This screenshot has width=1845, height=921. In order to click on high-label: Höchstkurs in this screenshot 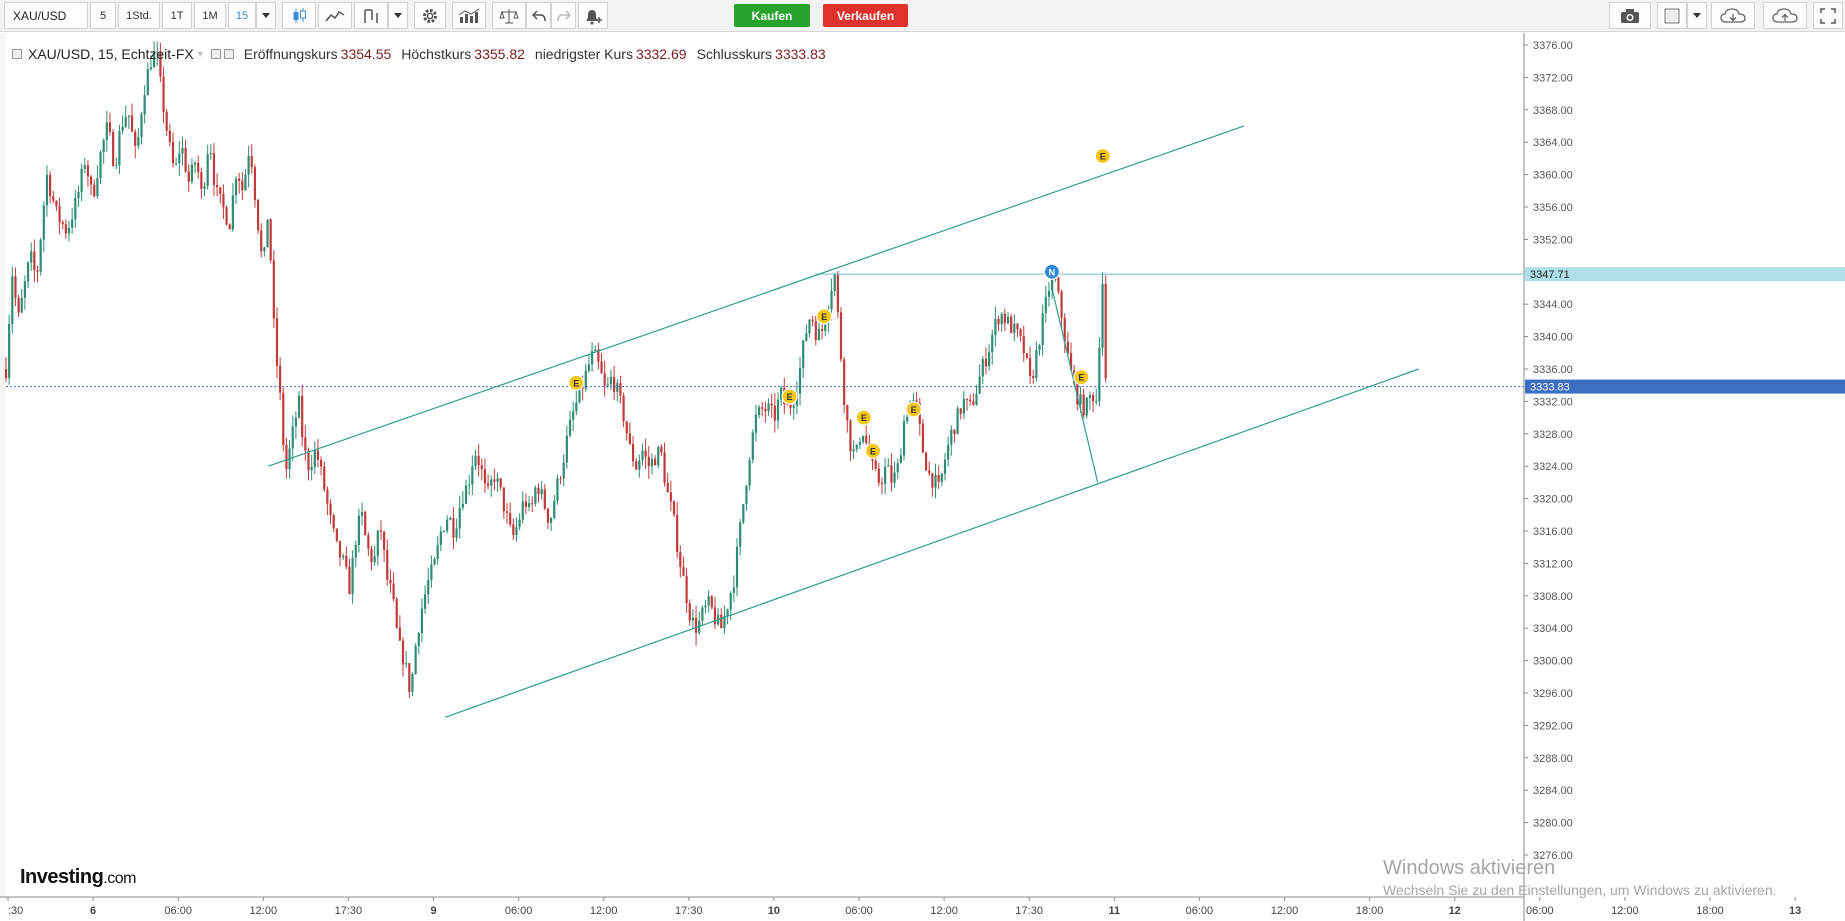, I will do `click(436, 54)`.